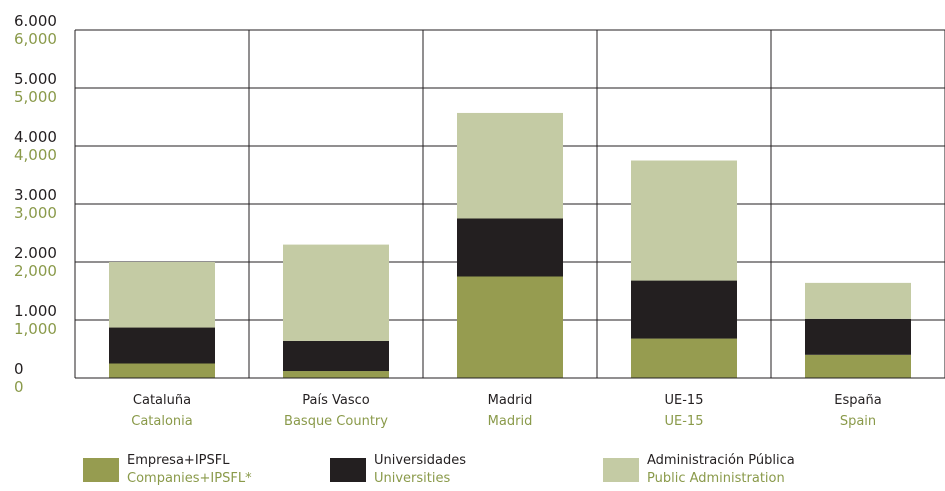 The width and height of the screenshot is (945, 491). Describe the element at coordinates (178, 460) in the screenshot. I see `legend-label-empresa: Empresa+IPSFL` at that location.